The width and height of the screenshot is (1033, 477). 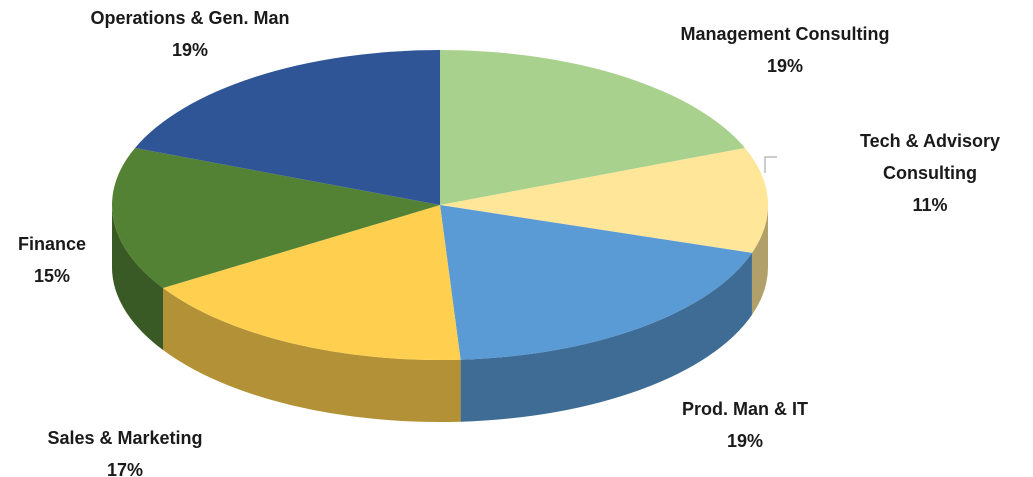 What do you see at coordinates (52, 260) in the screenshot?
I see `data-label: Finance 15%` at bounding box center [52, 260].